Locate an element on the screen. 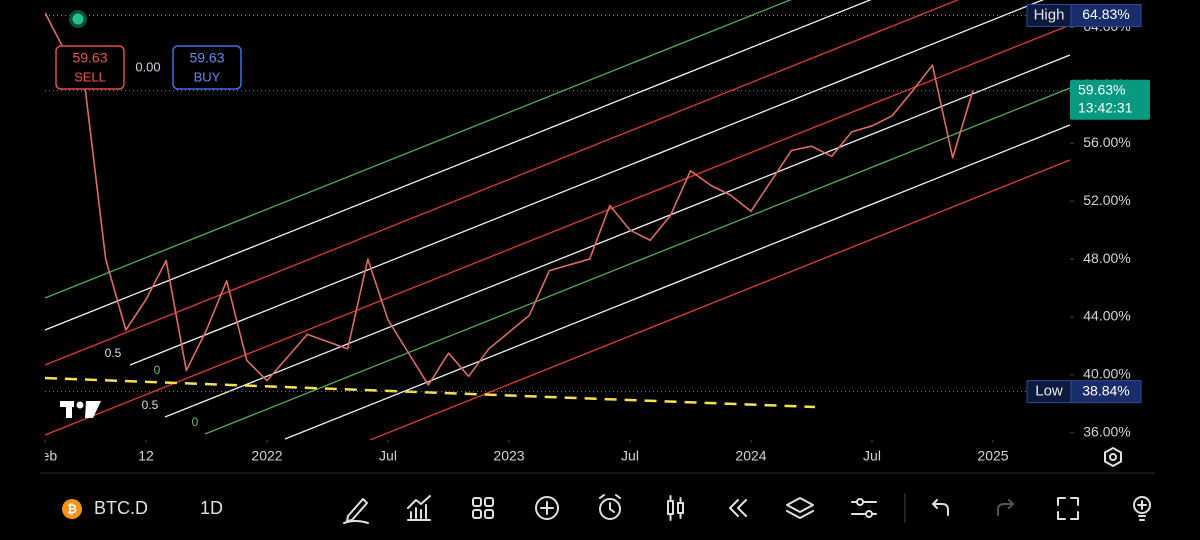 The image size is (1200, 540). low-label: Low is located at coordinates (1049, 391).